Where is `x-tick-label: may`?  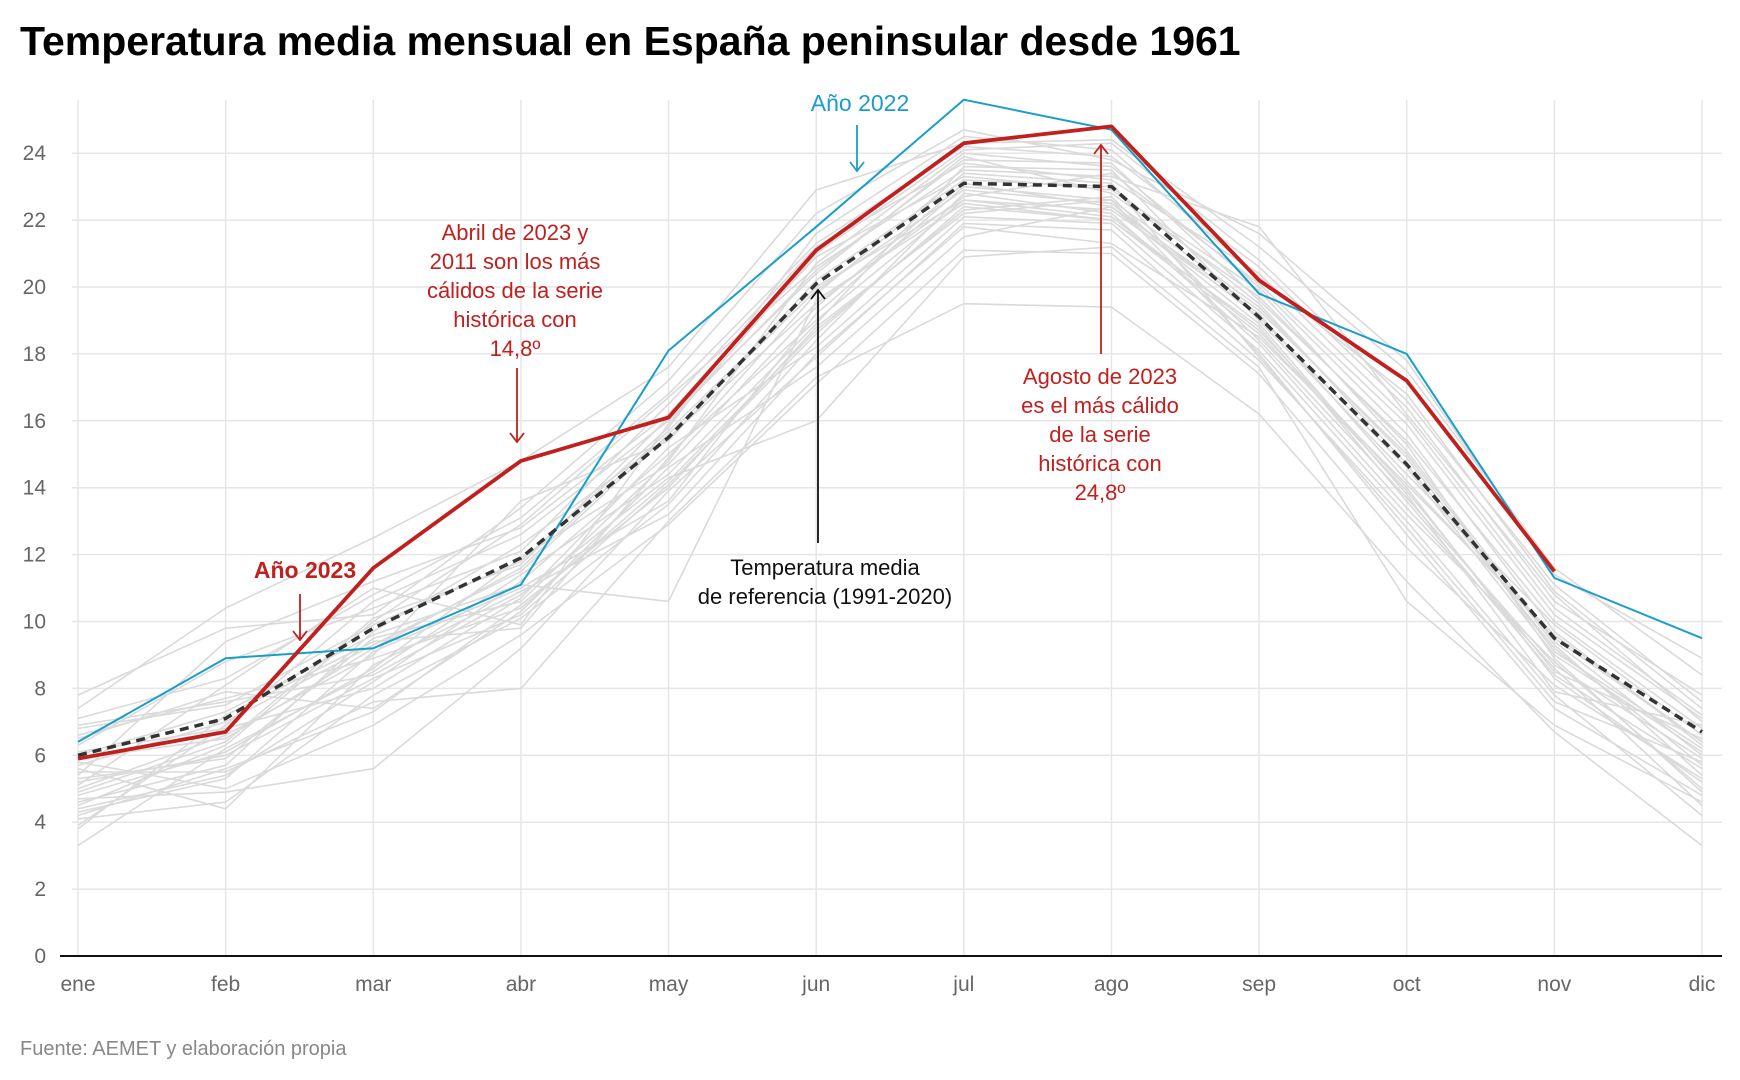 x-tick-label: may is located at coordinates (669, 984).